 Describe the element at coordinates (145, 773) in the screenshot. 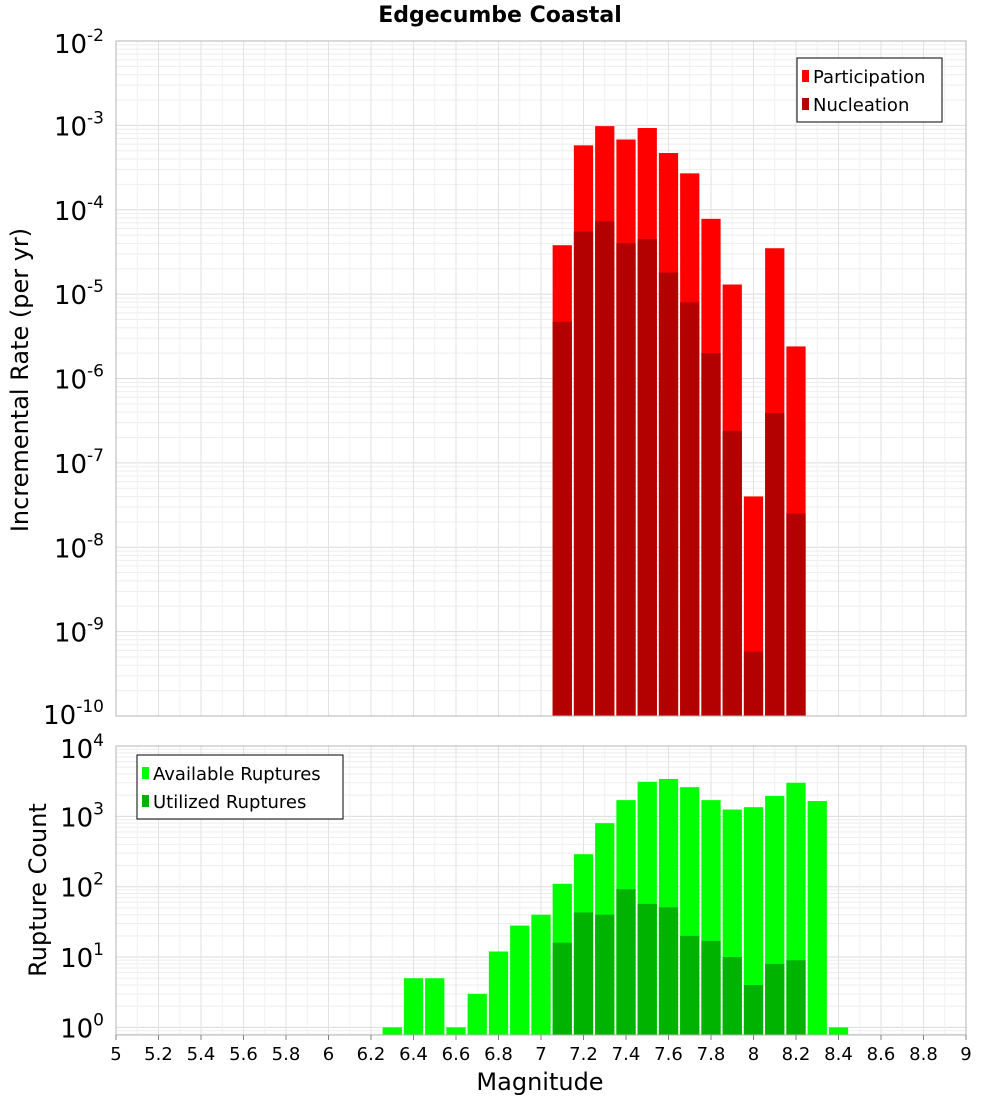

I see `bottom-legend-swatch` at that location.